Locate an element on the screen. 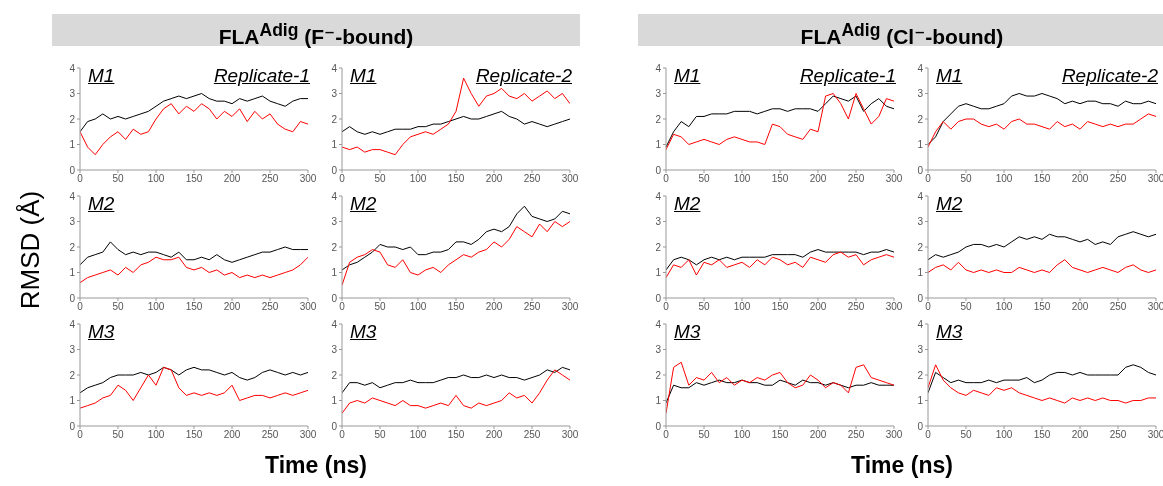 The width and height of the screenshot is (1163, 486). annotation: Replicate-1 is located at coordinates (847, 75).